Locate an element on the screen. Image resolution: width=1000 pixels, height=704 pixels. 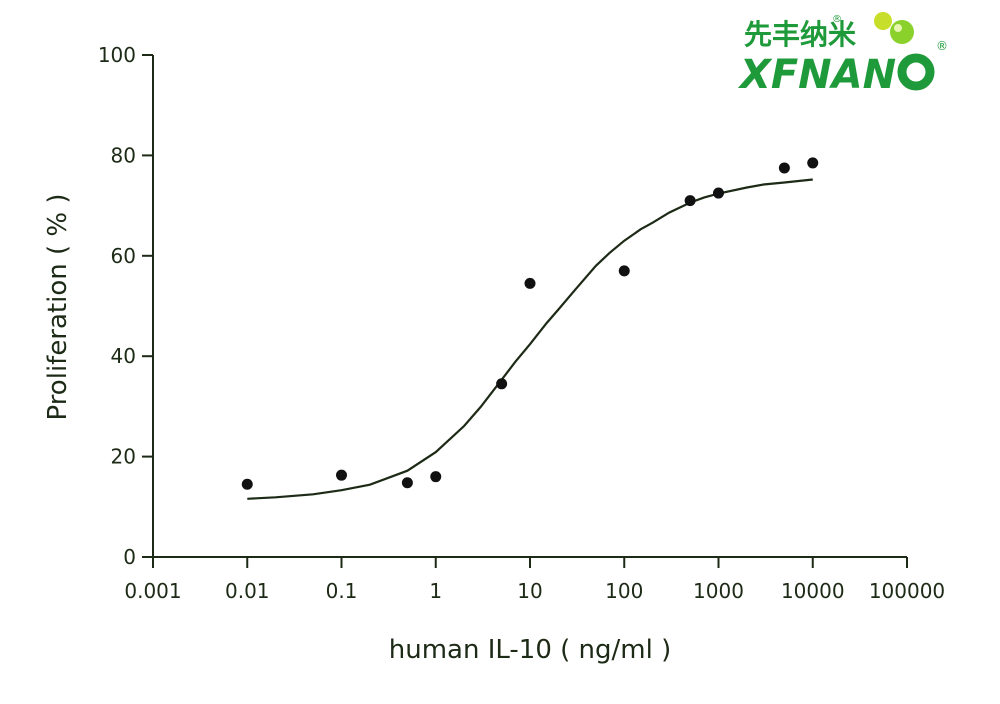
x-axis-title: human IL-10 ( ng/ml ) is located at coordinates (530, 650).